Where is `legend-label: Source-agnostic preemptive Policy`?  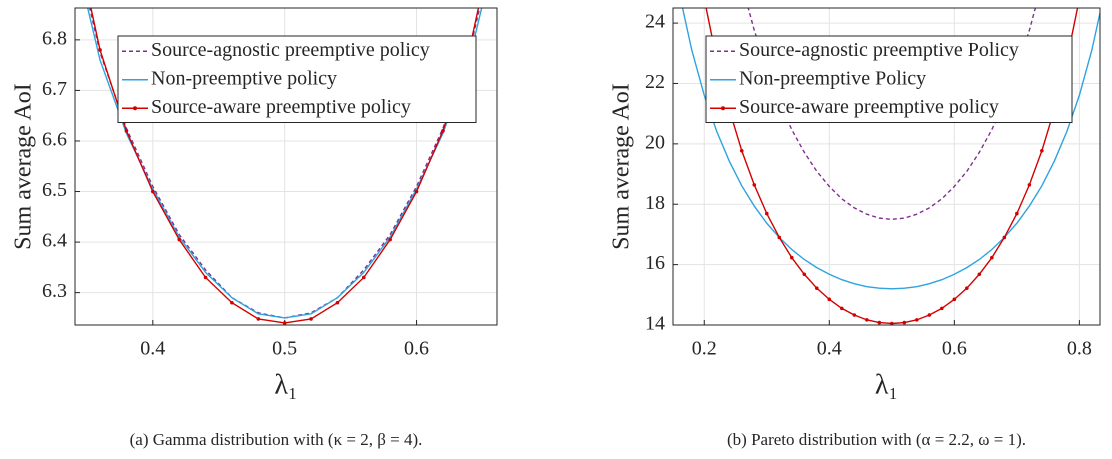
legend-label: Source-agnostic preemptive Policy is located at coordinates (879, 50).